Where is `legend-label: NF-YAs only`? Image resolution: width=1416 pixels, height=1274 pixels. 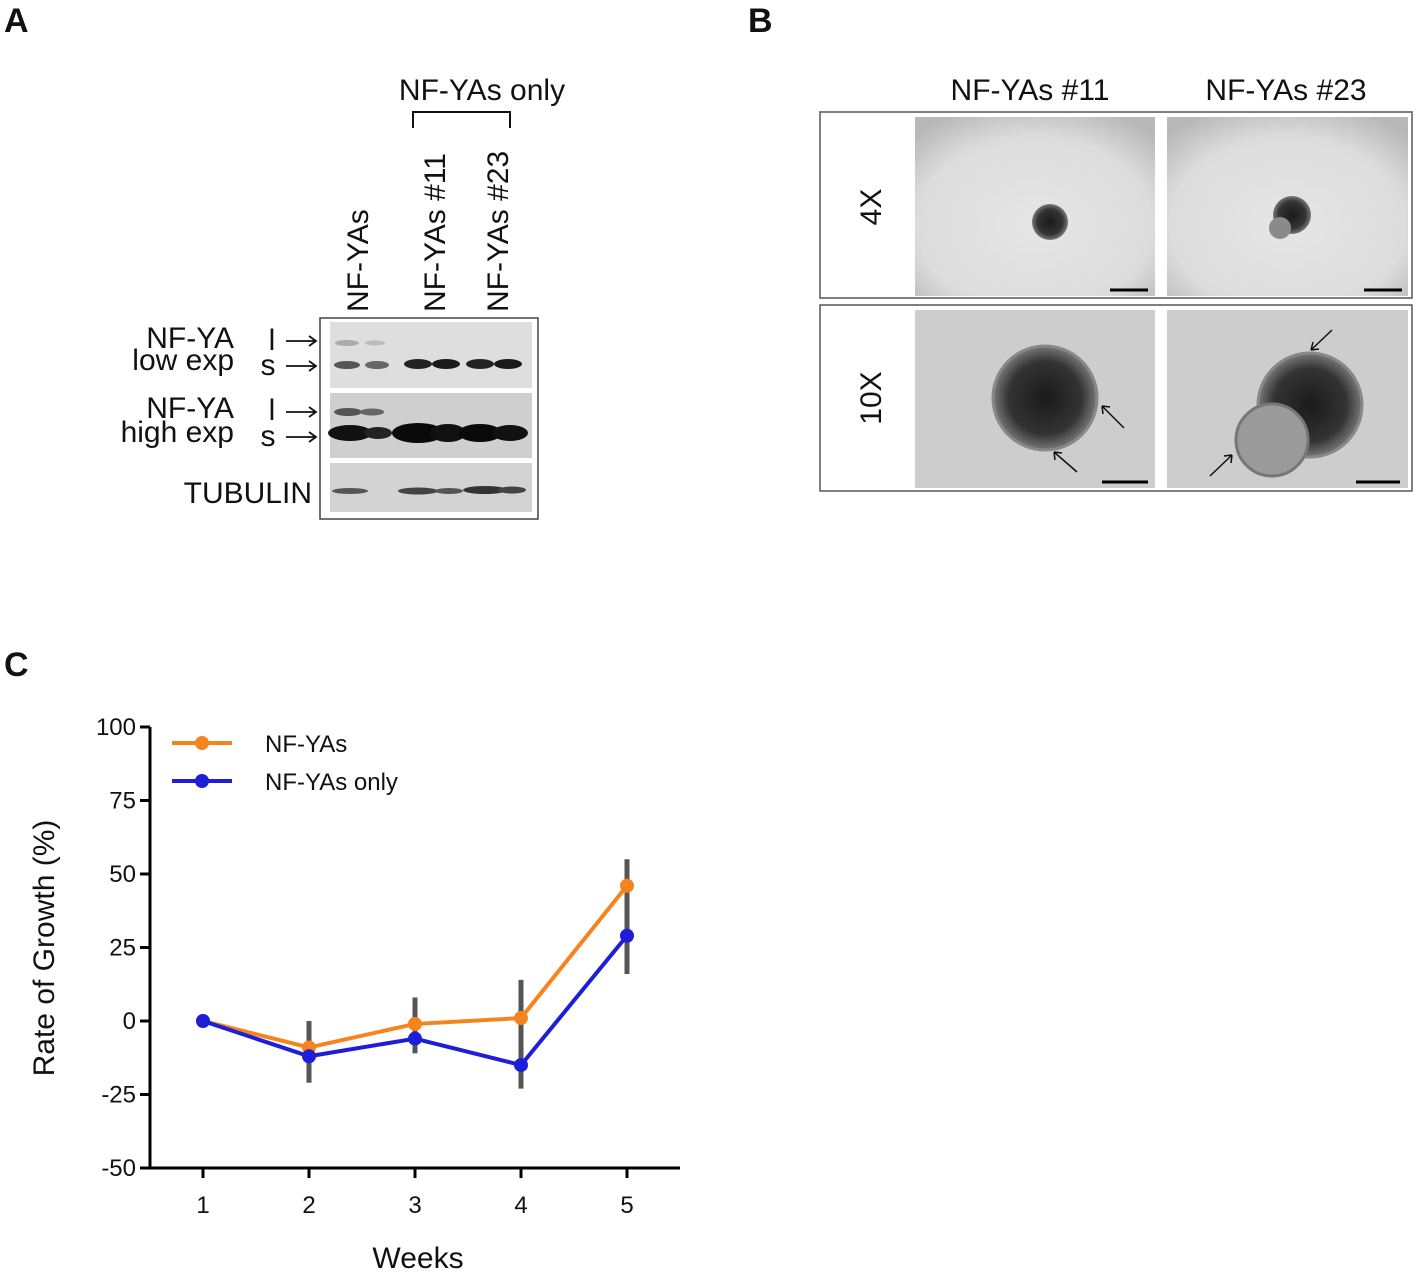 legend-label: NF-YAs only is located at coordinates (331, 782).